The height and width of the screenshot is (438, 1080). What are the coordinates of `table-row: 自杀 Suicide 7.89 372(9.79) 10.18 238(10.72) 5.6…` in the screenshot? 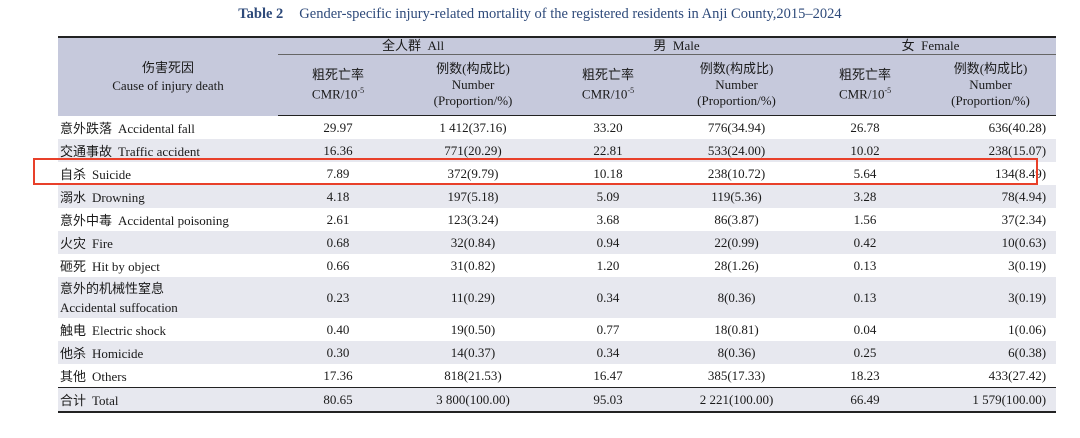 It's located at (557, 173).